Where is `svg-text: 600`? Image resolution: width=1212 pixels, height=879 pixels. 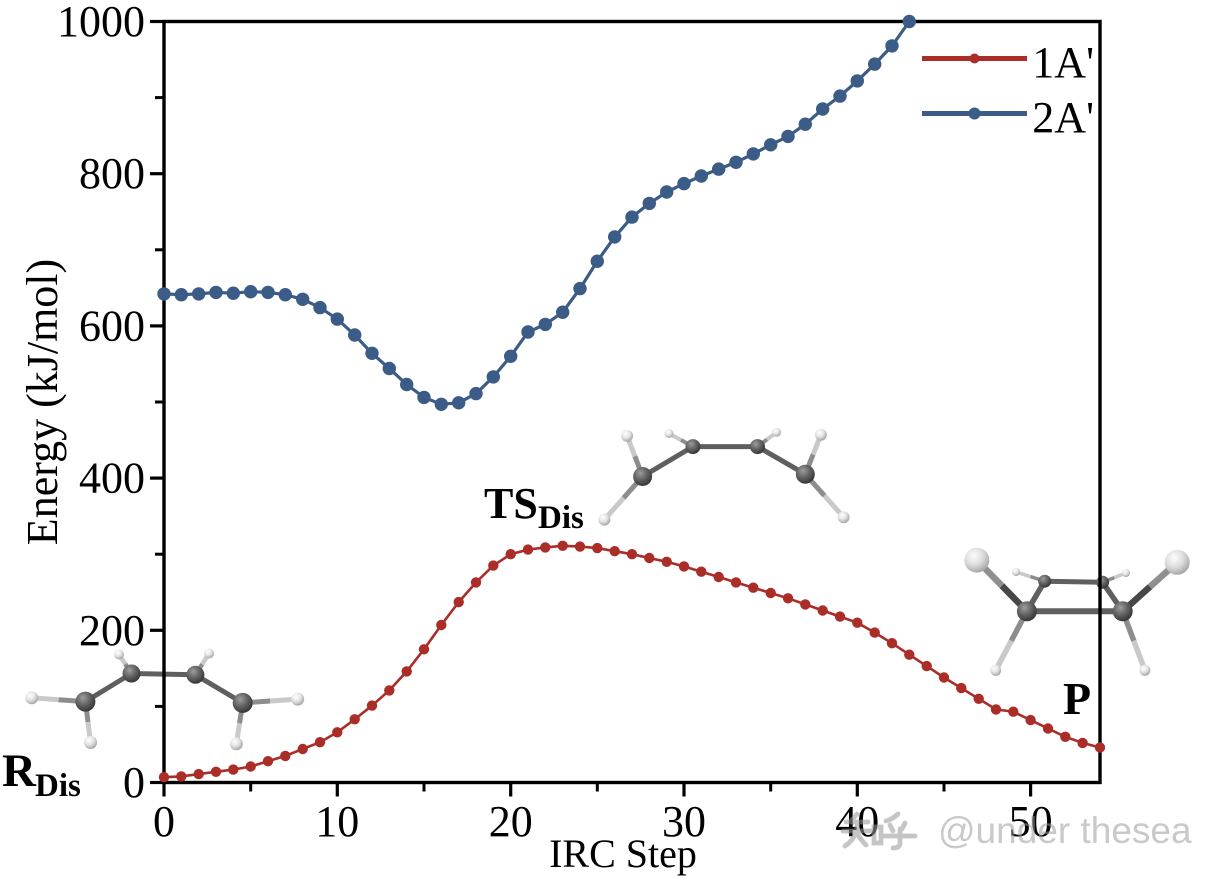
svg-text: 600 is located at coordinates (112, 325).